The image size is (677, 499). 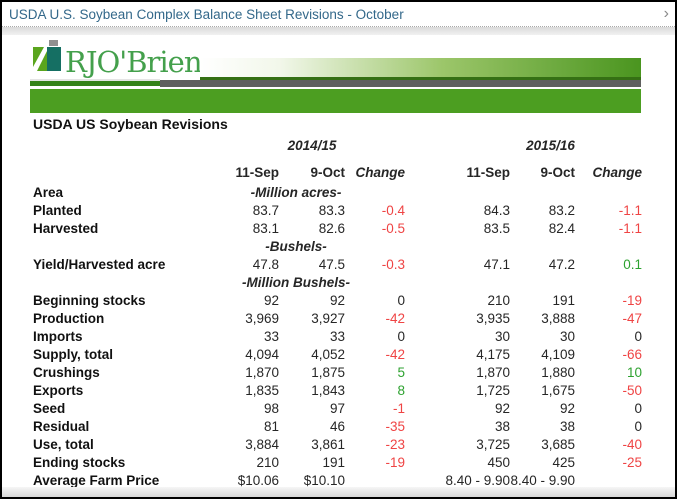 I want to click on table-row: Harvested 83.1 82.6 -0.5 83.5 82.4 -1.1, so click(x=337, y=228).